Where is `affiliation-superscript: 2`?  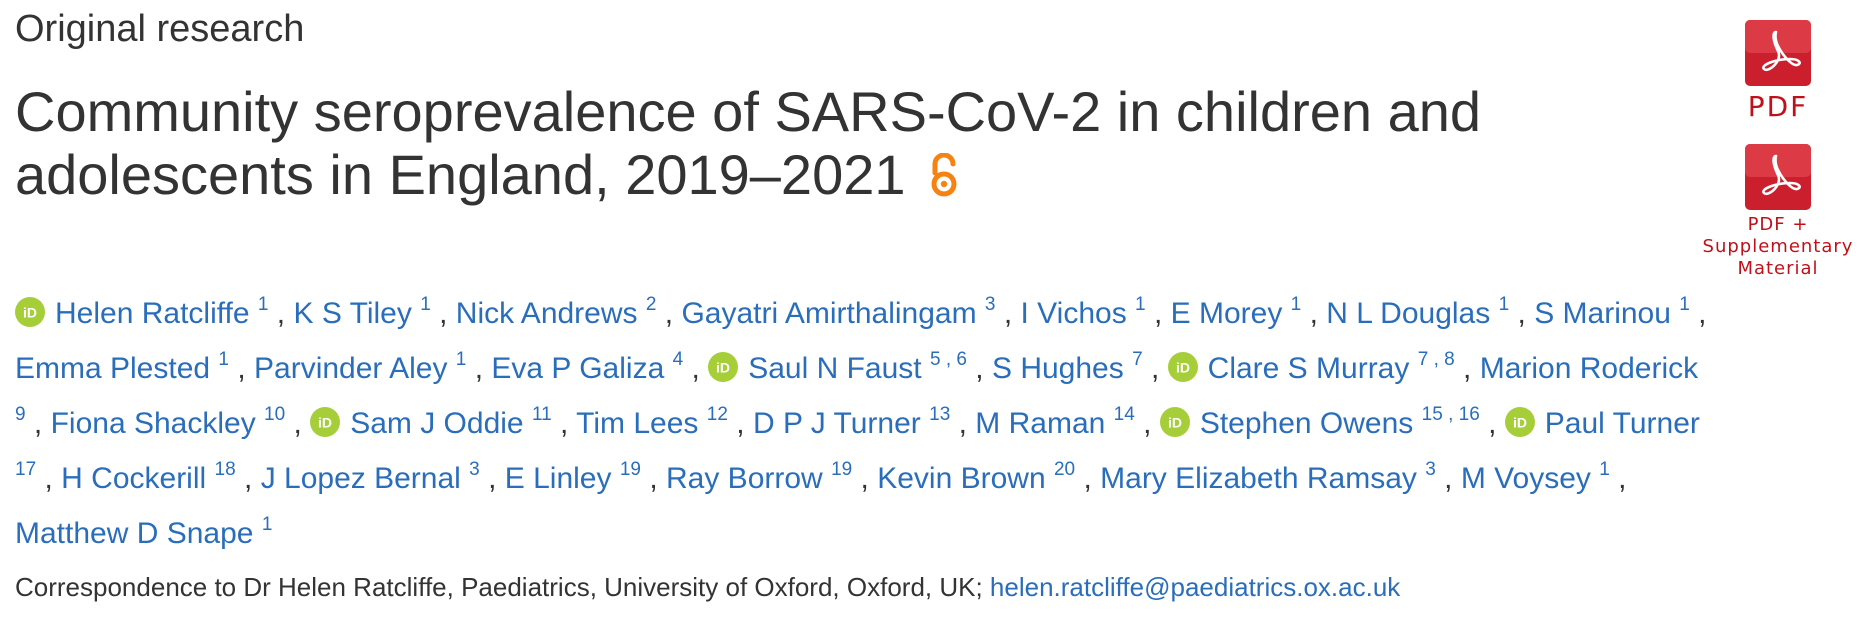 affiliation-superscript: 2 is located at coordinates (651, 304).